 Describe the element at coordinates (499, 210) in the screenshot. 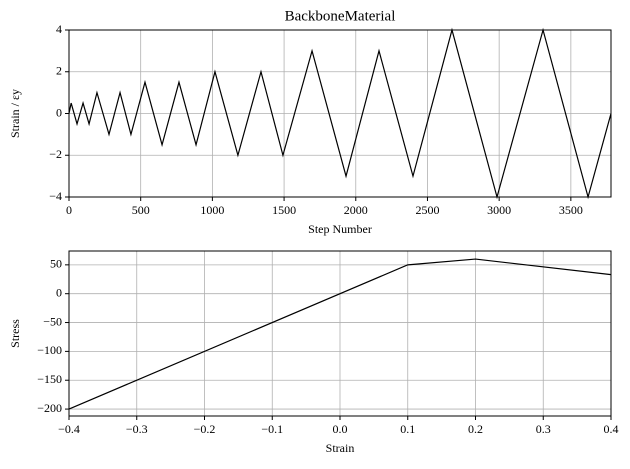

I see `x-tick-label: 3000` at that location.